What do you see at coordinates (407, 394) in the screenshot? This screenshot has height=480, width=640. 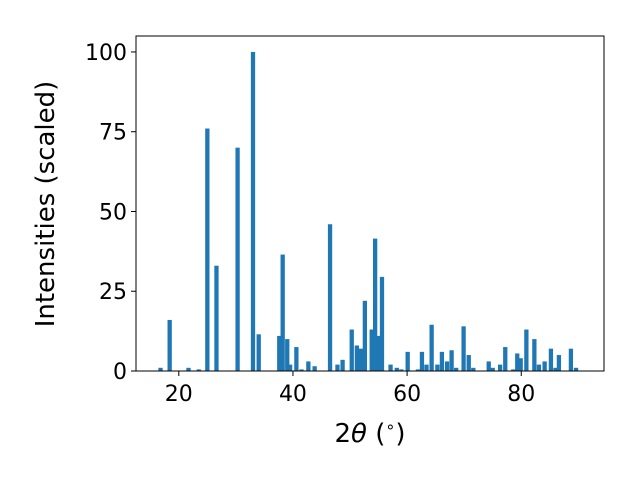 I see `x-tick-label: 60` at bounding box center [407, 394].